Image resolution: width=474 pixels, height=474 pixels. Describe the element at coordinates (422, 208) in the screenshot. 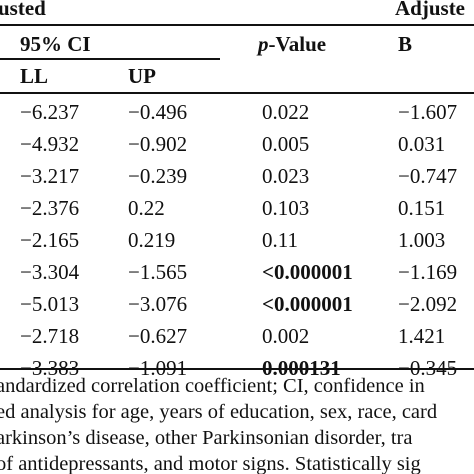

I see `b-cell: 0.151` at that location.